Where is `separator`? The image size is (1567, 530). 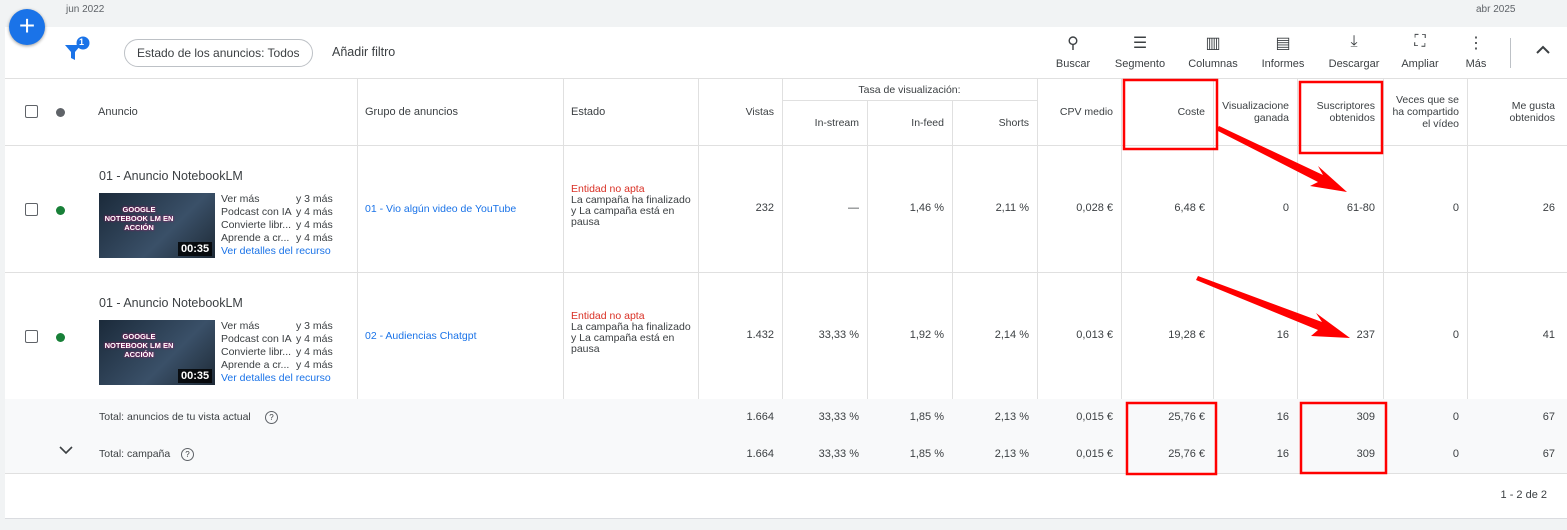
separator is located at coordinates (1510, 53).